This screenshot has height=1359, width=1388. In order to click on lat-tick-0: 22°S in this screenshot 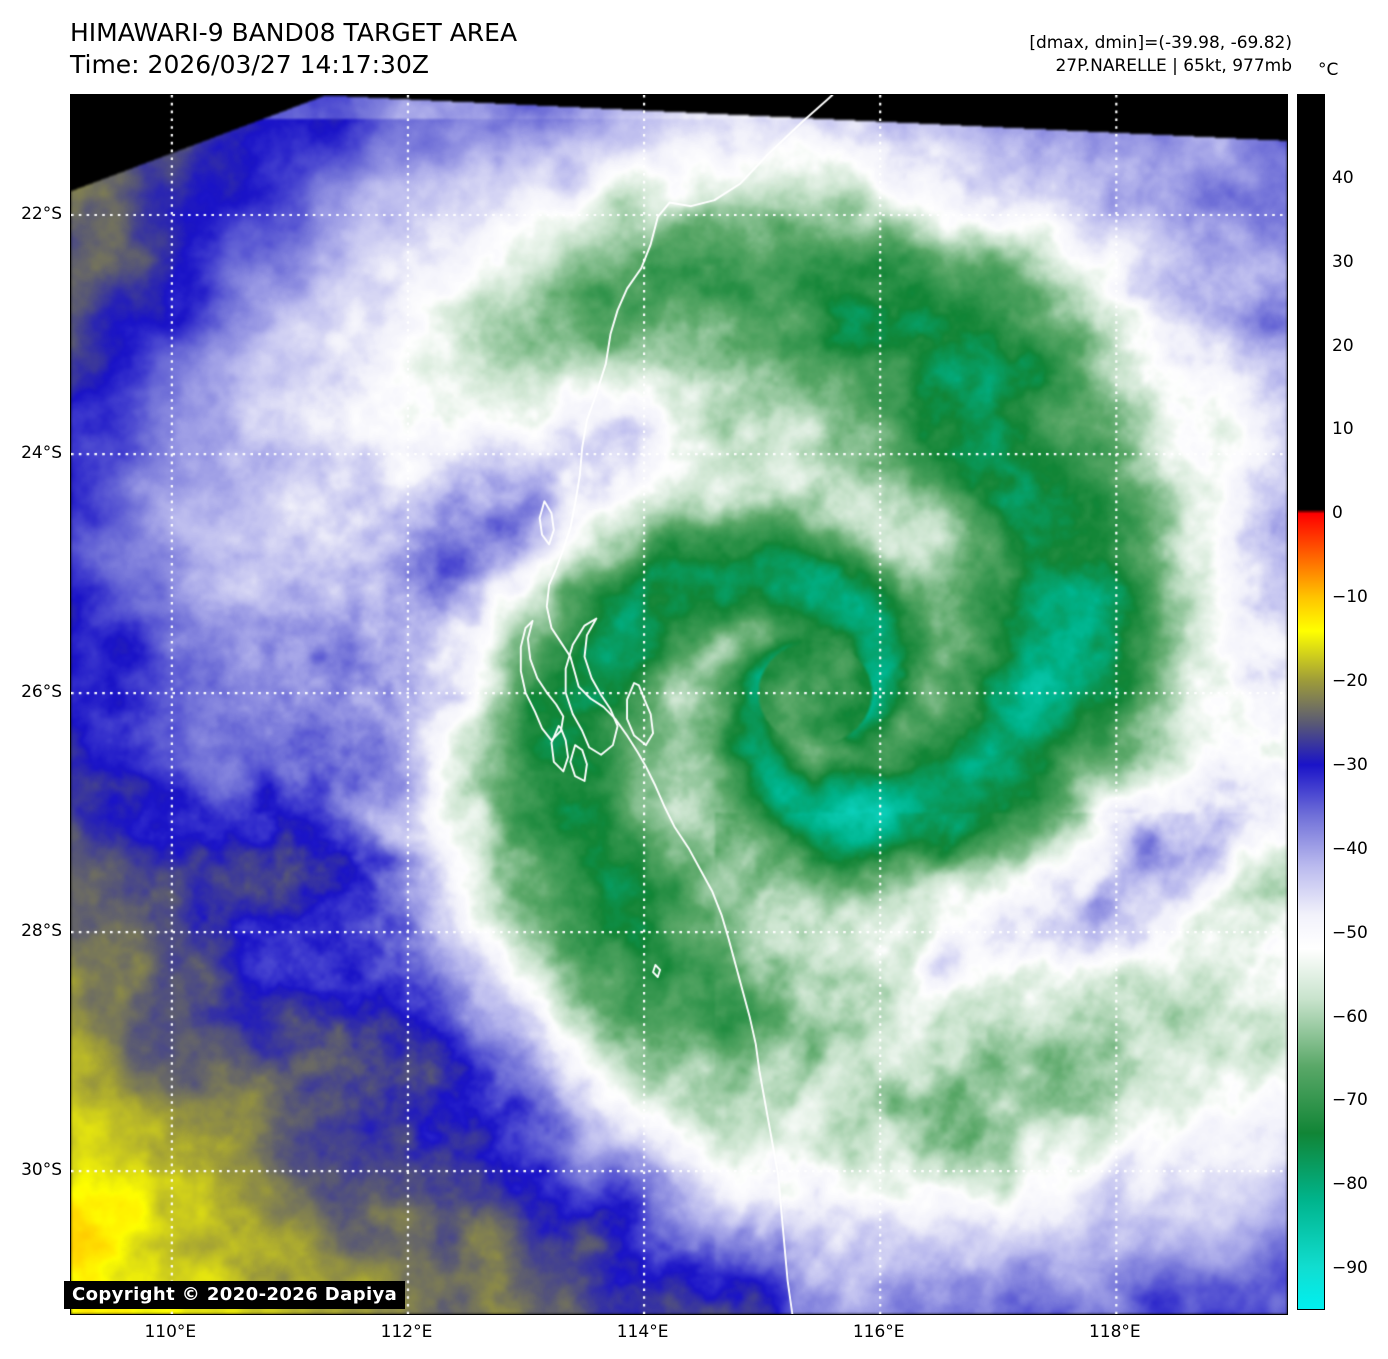, I will do `click(41, 213)`.